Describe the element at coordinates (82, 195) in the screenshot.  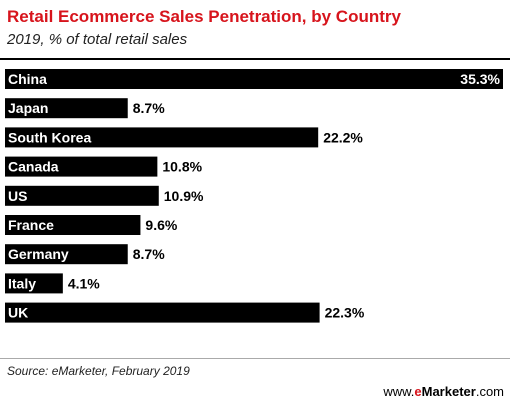
I see `bar-us` at that location.